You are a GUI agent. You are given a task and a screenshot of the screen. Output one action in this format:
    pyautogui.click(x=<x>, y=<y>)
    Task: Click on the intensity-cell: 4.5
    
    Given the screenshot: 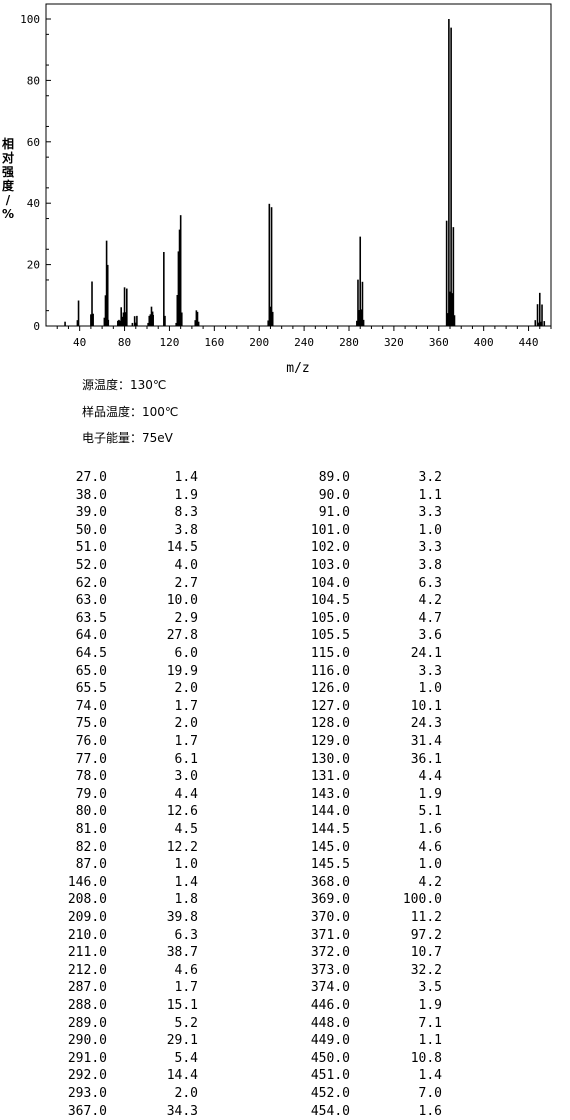 What is the action you would take?
    pyautogui.click(x=186, y=829)
    